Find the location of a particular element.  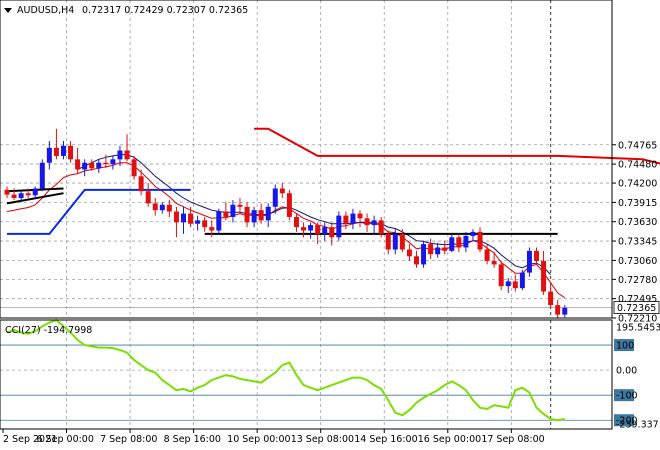

current-price-label: 0.72365 is located at coordinates (636, 308).